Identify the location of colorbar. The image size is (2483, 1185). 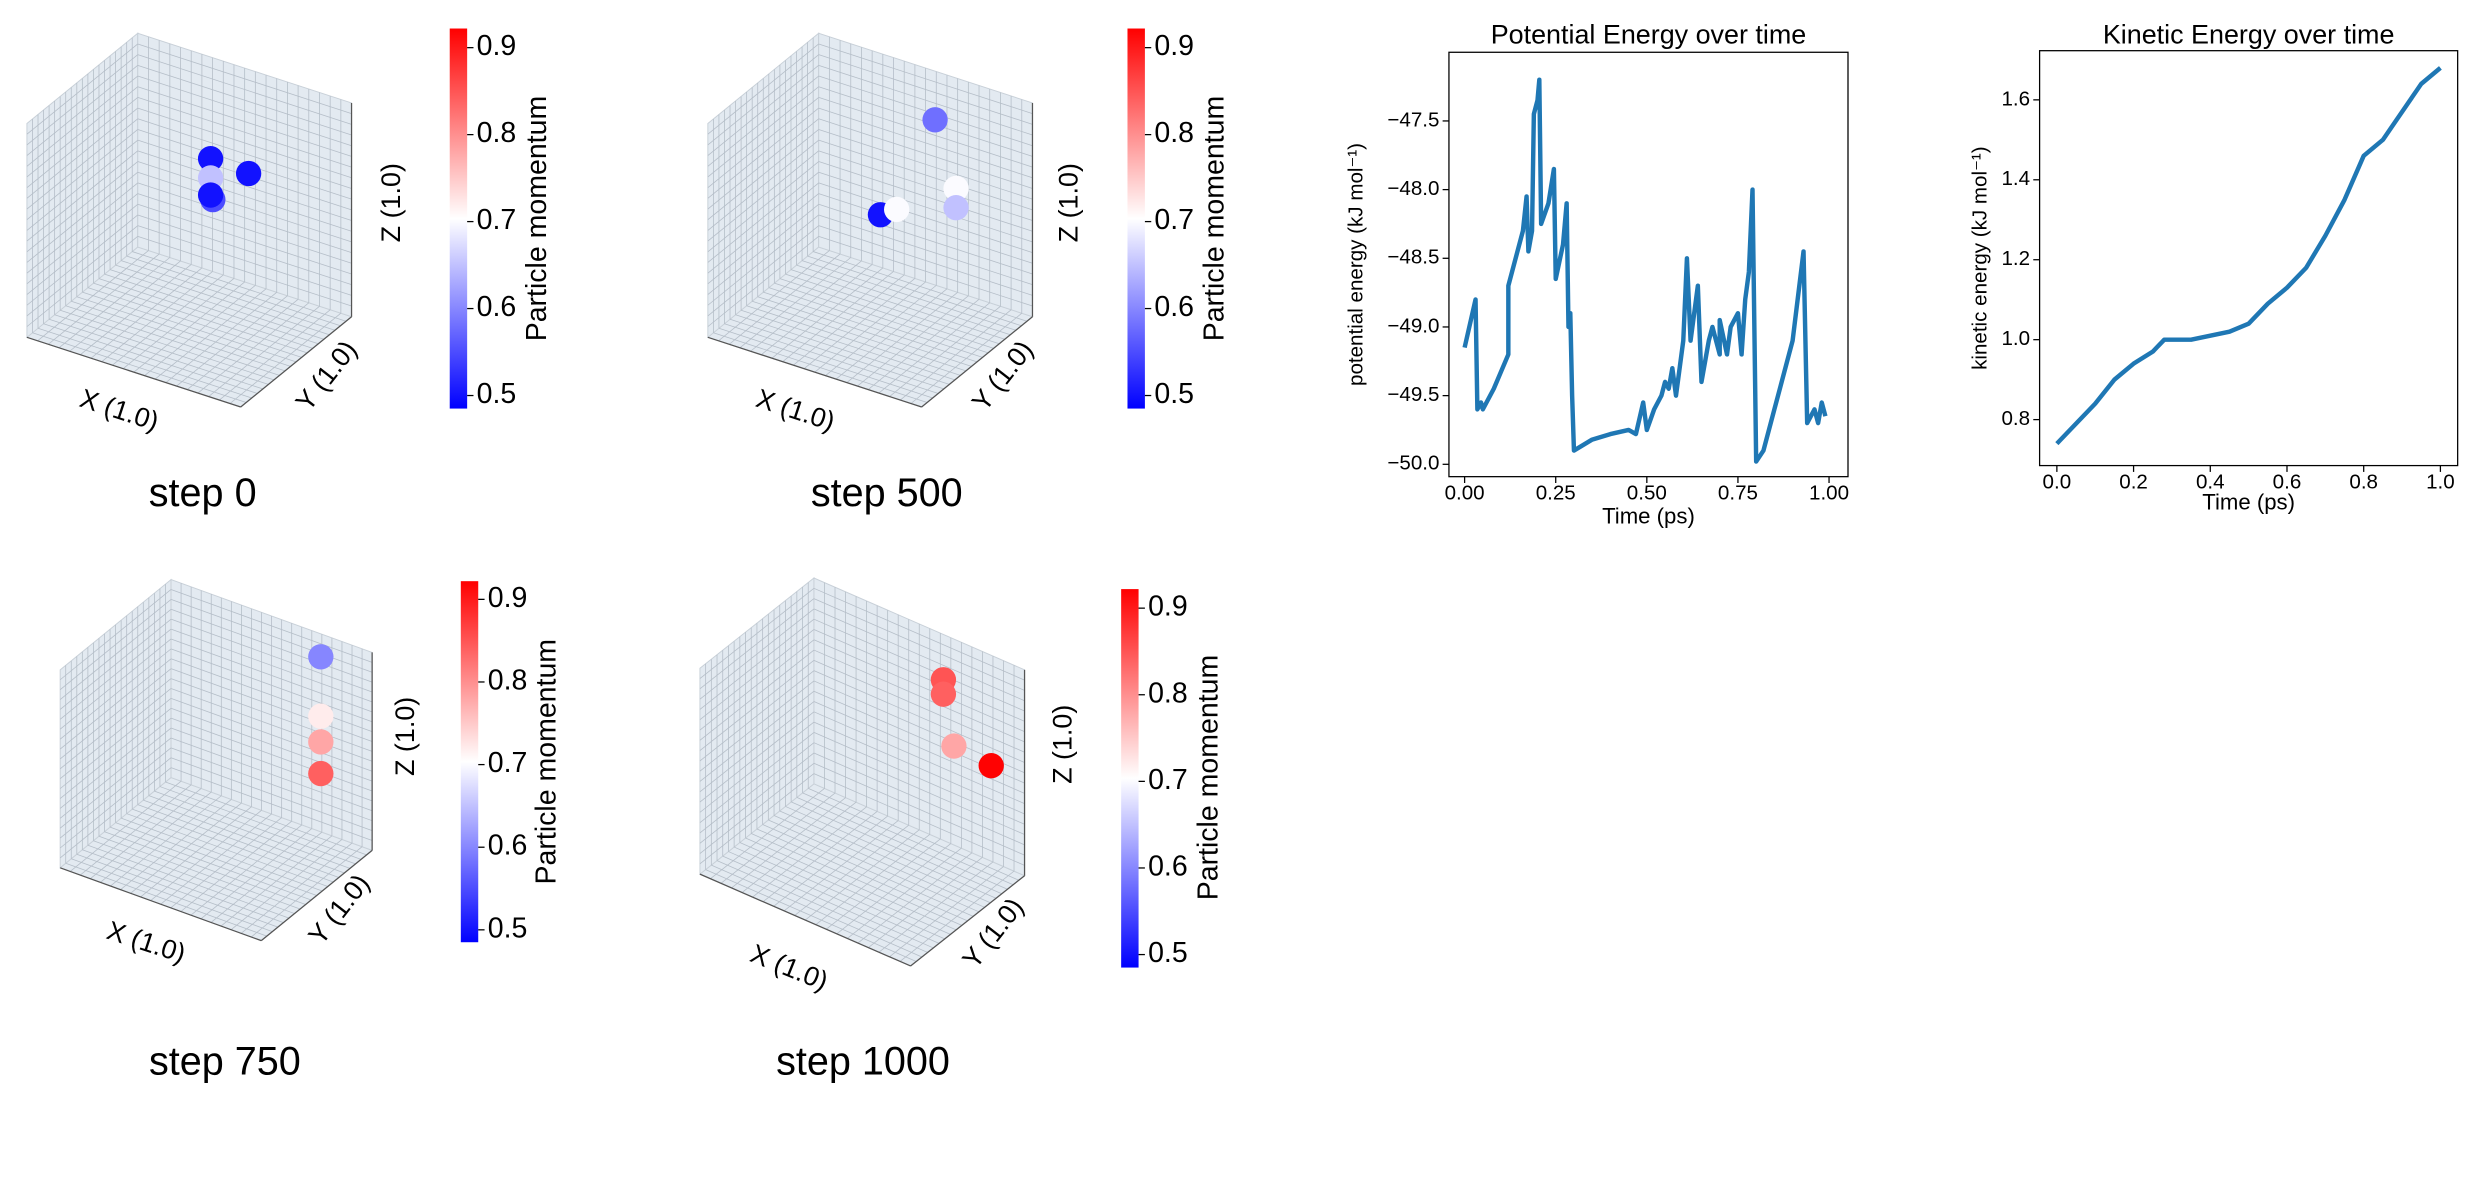
(1130, 778).